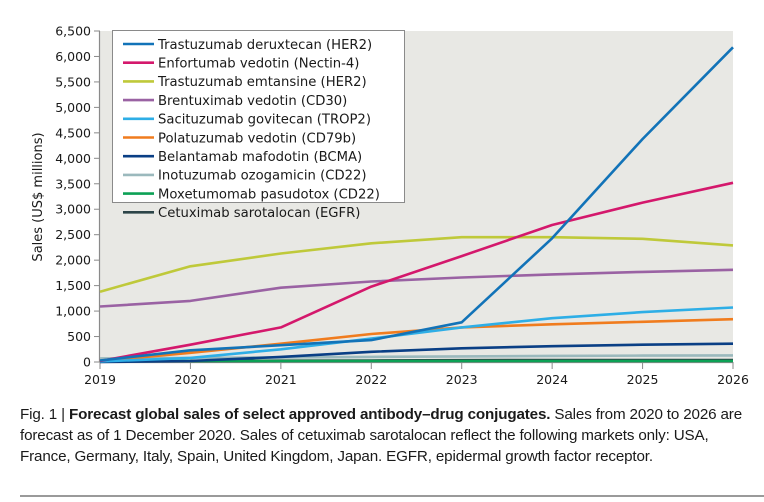 Image resolution: width=764 pixels, height=502 pixels. I want to click on y-tick-label: 2,500, so click(73, 234).